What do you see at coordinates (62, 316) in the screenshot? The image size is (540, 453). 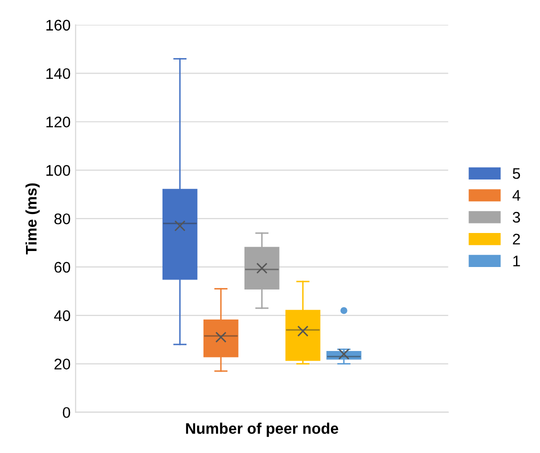 I see `y-tick-label: 40` at bounding box center [62, 316].